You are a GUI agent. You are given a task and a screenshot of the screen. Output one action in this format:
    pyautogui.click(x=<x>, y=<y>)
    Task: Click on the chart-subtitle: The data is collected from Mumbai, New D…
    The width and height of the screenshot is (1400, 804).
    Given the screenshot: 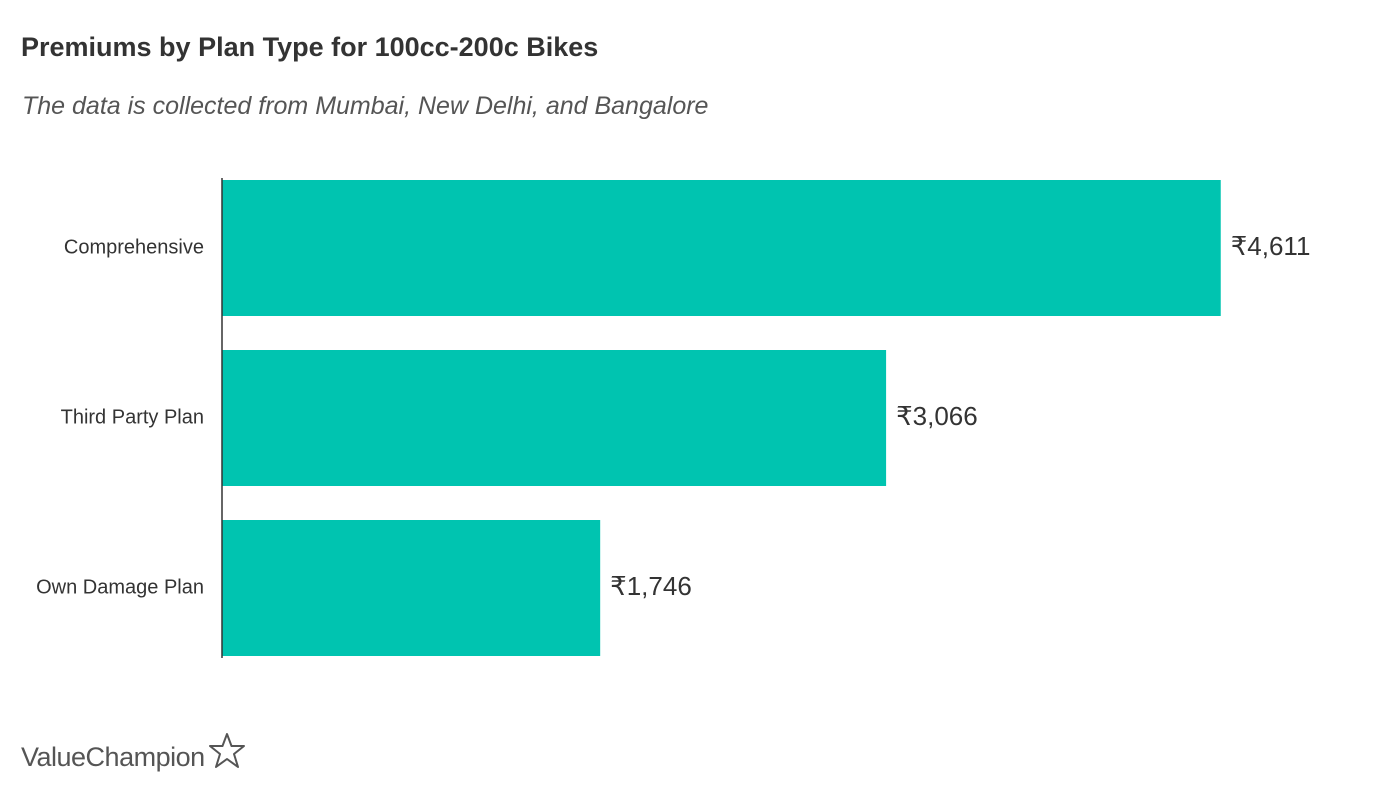 What is the action you would take?
    pyautogui.click(x=365, y=106)
    